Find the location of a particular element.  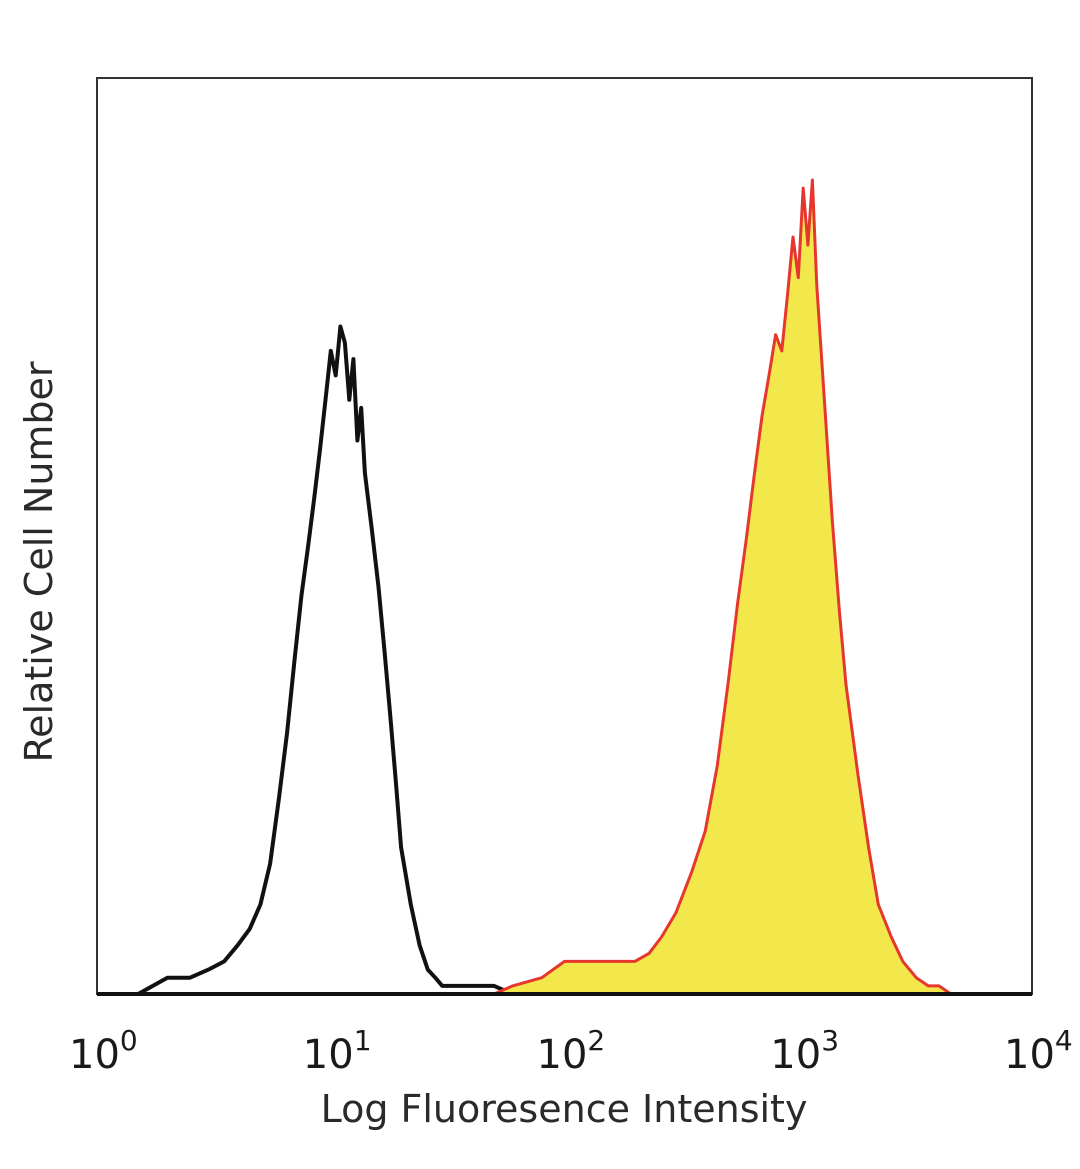

x-tick-exponent: 1 is located at coordinates (363, 1040).